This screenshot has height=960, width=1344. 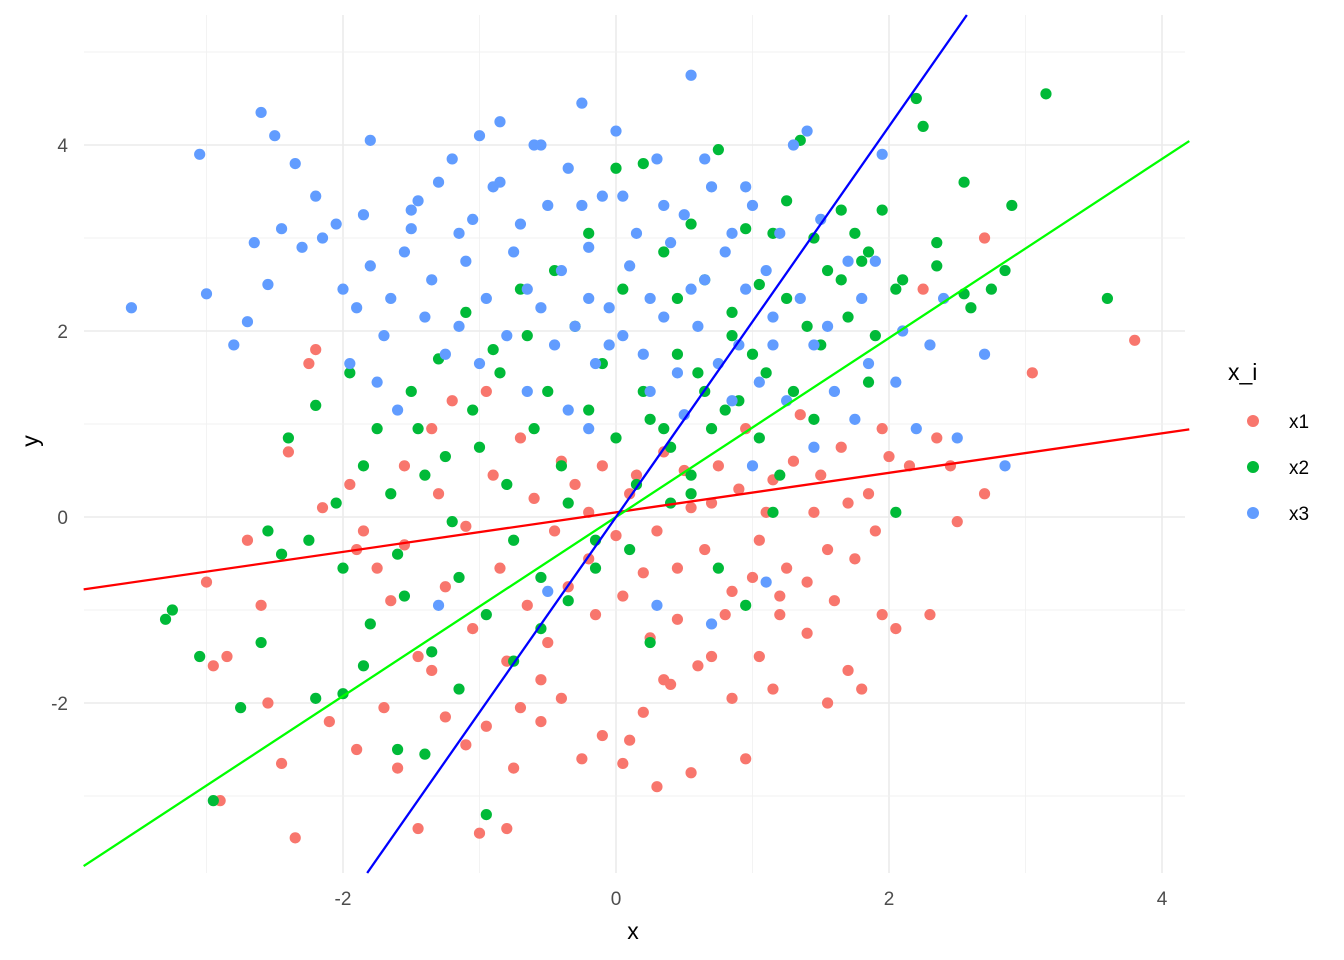 What do you see at coordinates (62, 146) in the screenshot?
I see `y-tick-label: 4` at bounding box center [62, 146].